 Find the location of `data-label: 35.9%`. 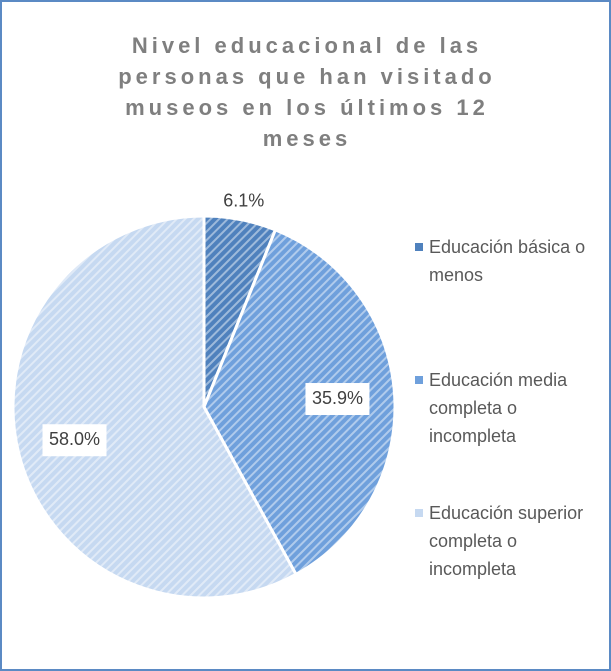

data-label: 35.9% is located at coordinates (337, 398).